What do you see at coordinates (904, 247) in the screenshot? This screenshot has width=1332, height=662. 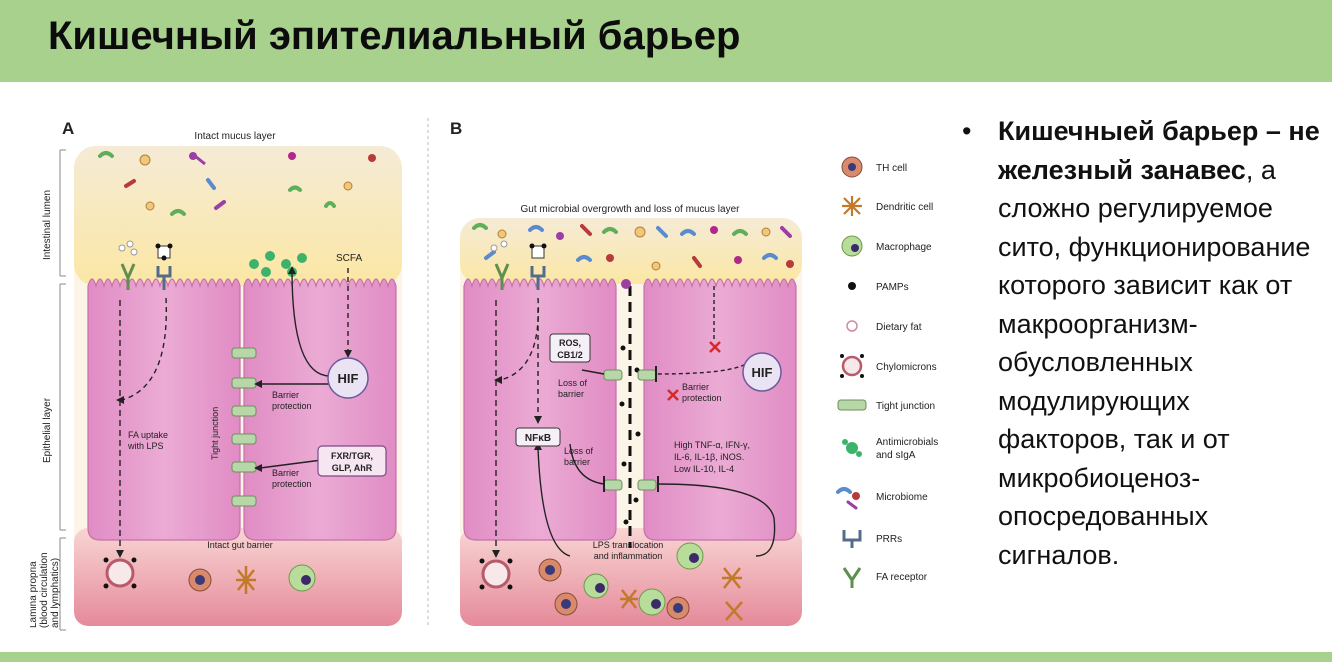 I see `legend-label-macrophage: Macrophage` at bounding box center [904, 247].